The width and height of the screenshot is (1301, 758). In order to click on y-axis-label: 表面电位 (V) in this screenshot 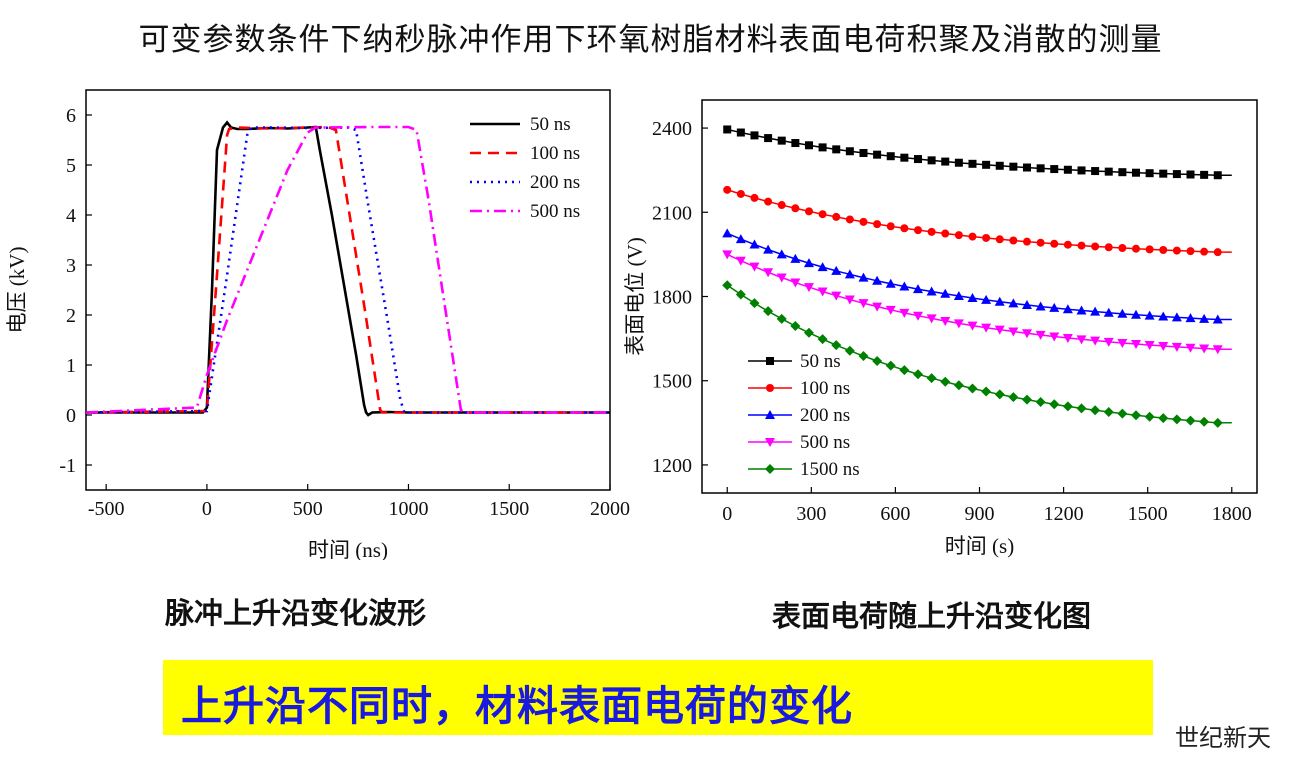, I will do `click(635, 296)`.